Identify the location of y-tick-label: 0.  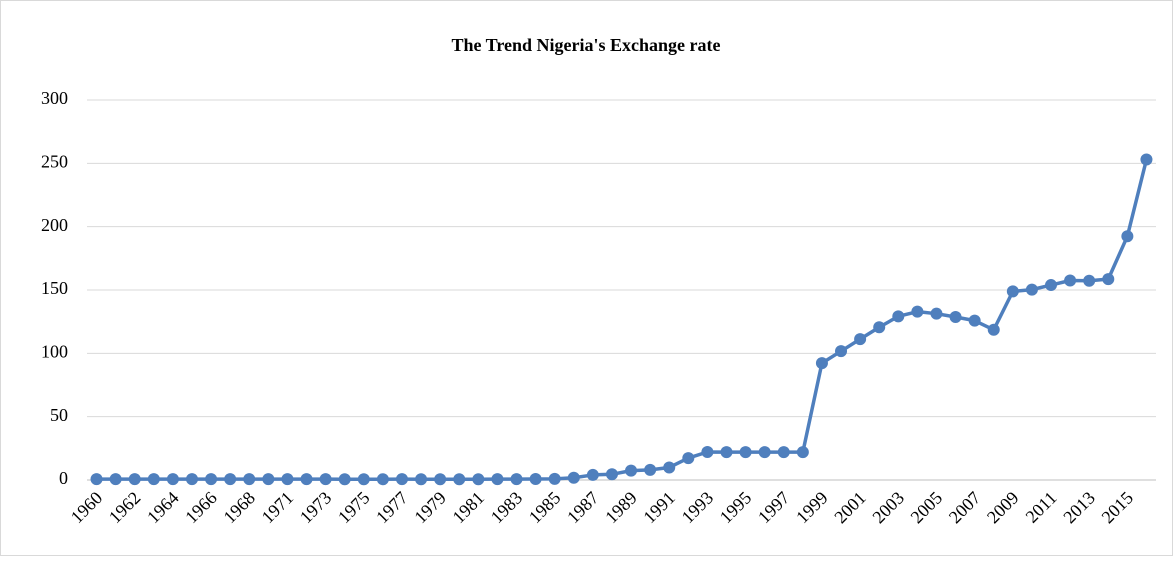
(63, 478).